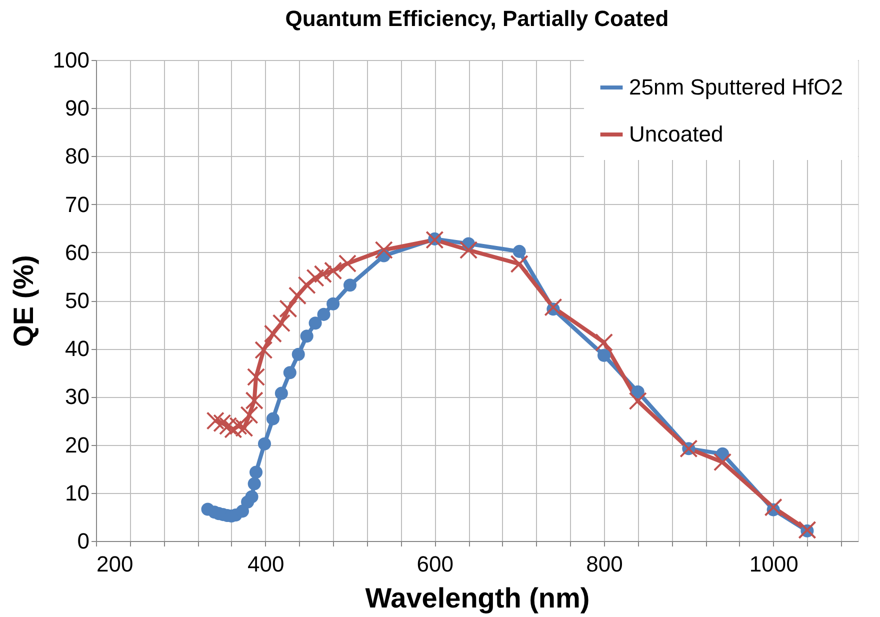  What do you see at coordinates (77, 156) in the screenshot?
I see `y-tick-label: 80` at bounding box center [77, 156].